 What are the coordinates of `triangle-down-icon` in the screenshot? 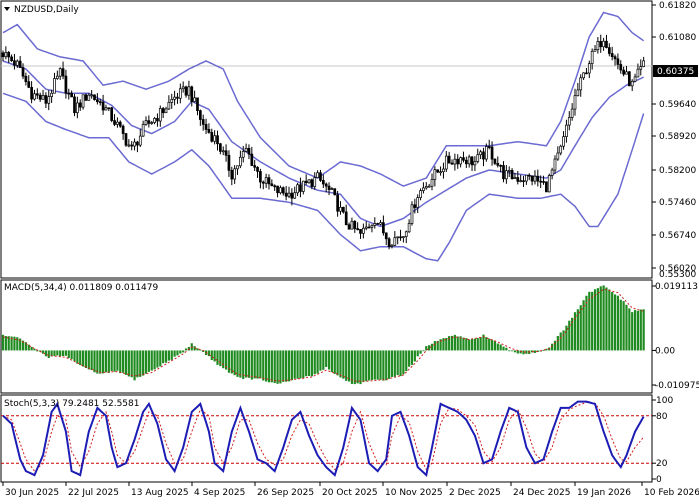 It's located at (7, 9).